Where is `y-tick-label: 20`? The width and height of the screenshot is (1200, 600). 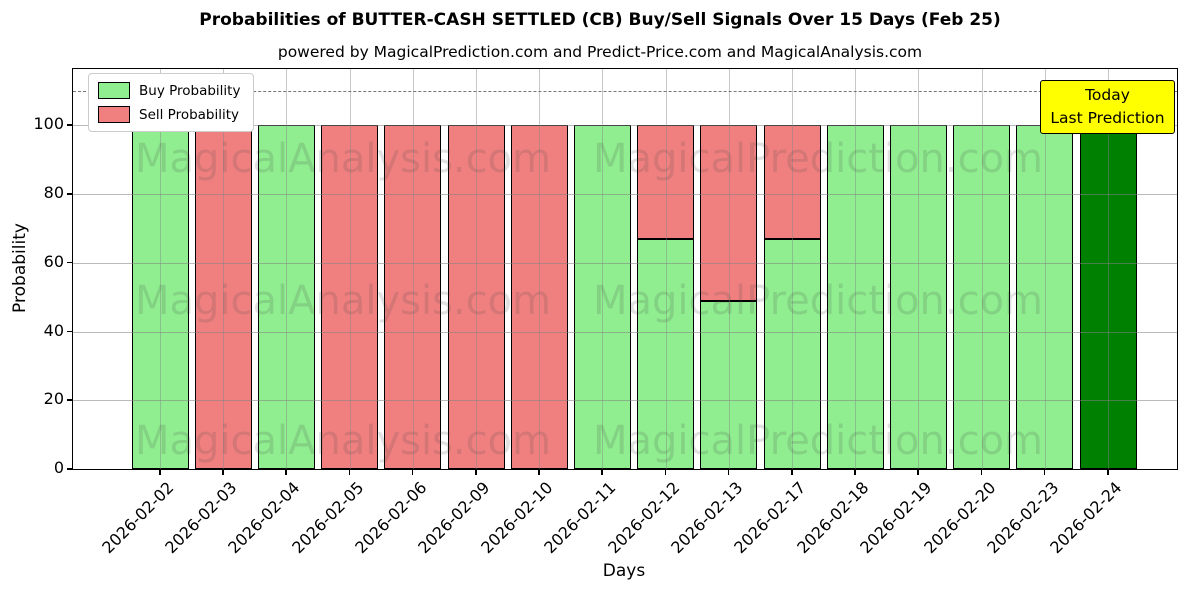
y-tick-label: 20 is located at coordinates (53, 399).